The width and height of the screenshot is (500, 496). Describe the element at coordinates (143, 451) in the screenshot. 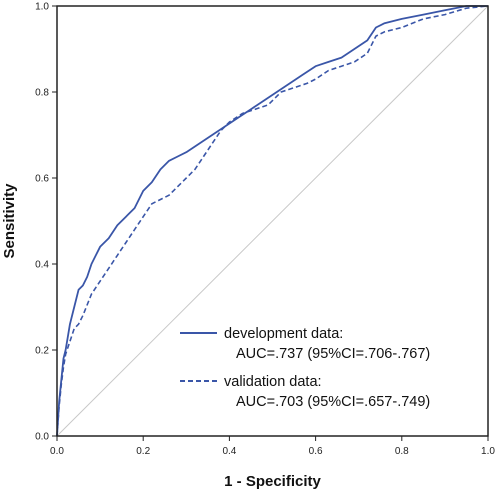

I see `x-tick-label: 0.2` at that location.